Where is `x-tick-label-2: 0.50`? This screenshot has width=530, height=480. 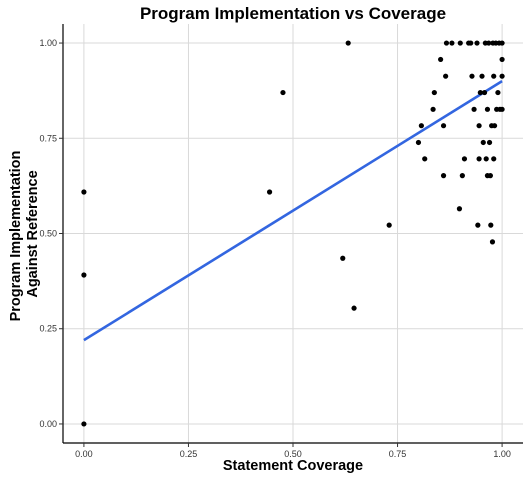
x-tick-label-2: 0.50 is located at coordinates (293, 454).